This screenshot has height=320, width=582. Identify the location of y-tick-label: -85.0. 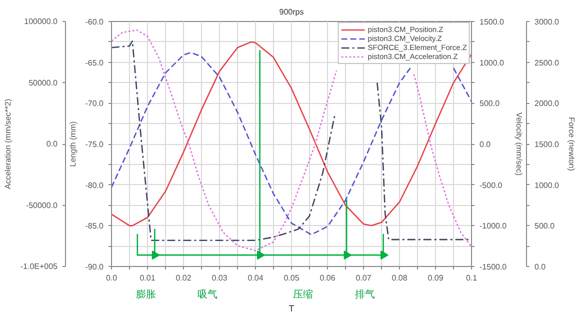
(94, 226).